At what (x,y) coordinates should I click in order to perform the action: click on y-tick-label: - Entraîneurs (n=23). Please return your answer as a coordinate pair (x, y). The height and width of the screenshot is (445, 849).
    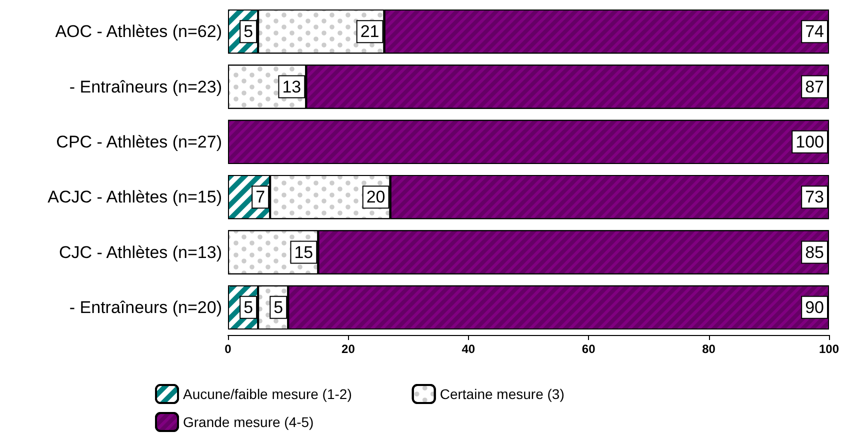
    Looking at the image, I should click on (145, 86).